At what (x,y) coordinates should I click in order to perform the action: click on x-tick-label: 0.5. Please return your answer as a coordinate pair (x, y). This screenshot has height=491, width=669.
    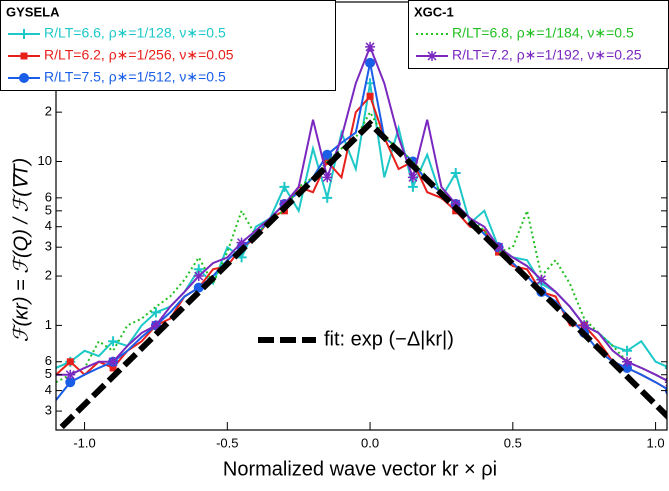
    Looking at the image, I should click on (513, 442).